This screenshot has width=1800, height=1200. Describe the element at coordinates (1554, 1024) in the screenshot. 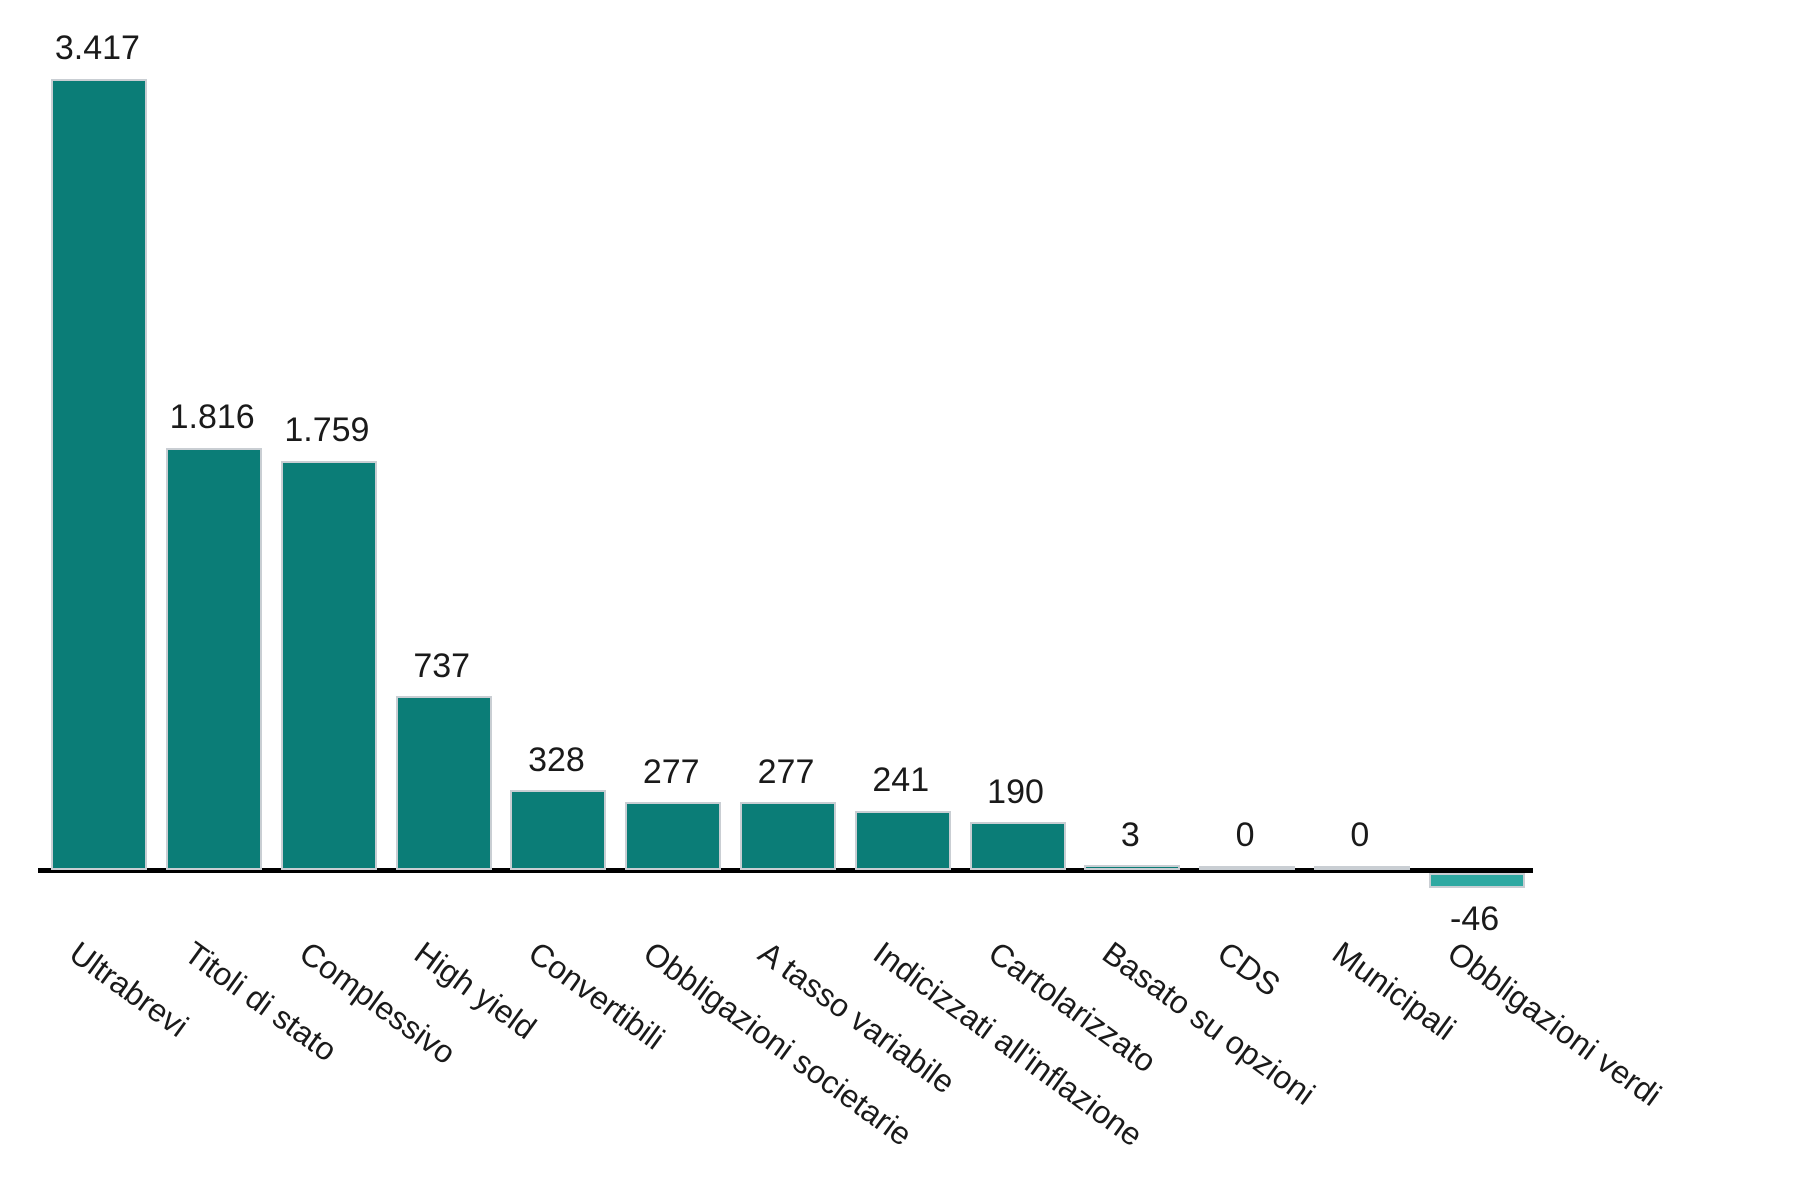

I see `x-tick-label-13: Obbligazioni verdi` at that location.